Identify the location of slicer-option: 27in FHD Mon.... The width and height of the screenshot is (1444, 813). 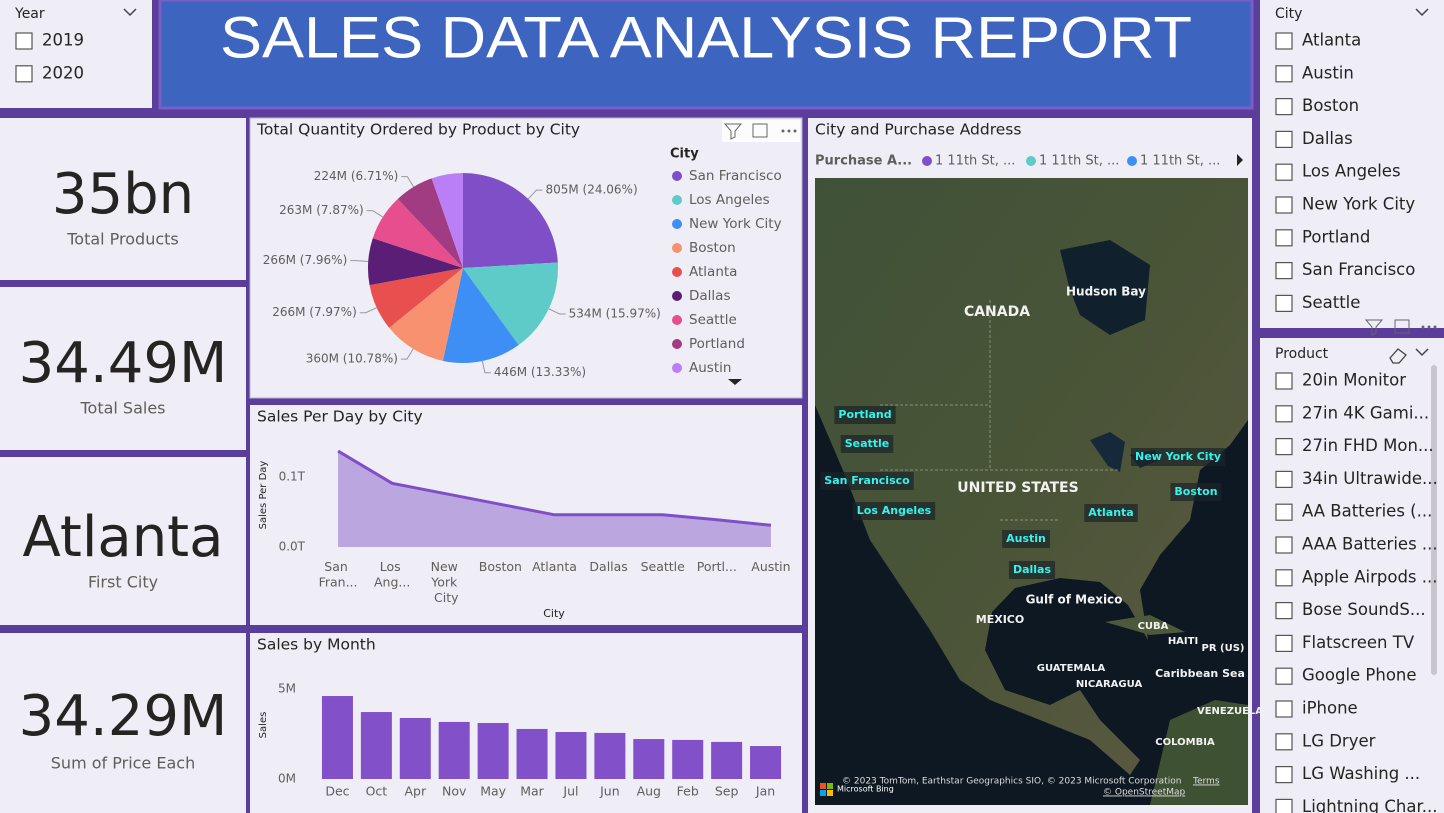
(1368, 445).